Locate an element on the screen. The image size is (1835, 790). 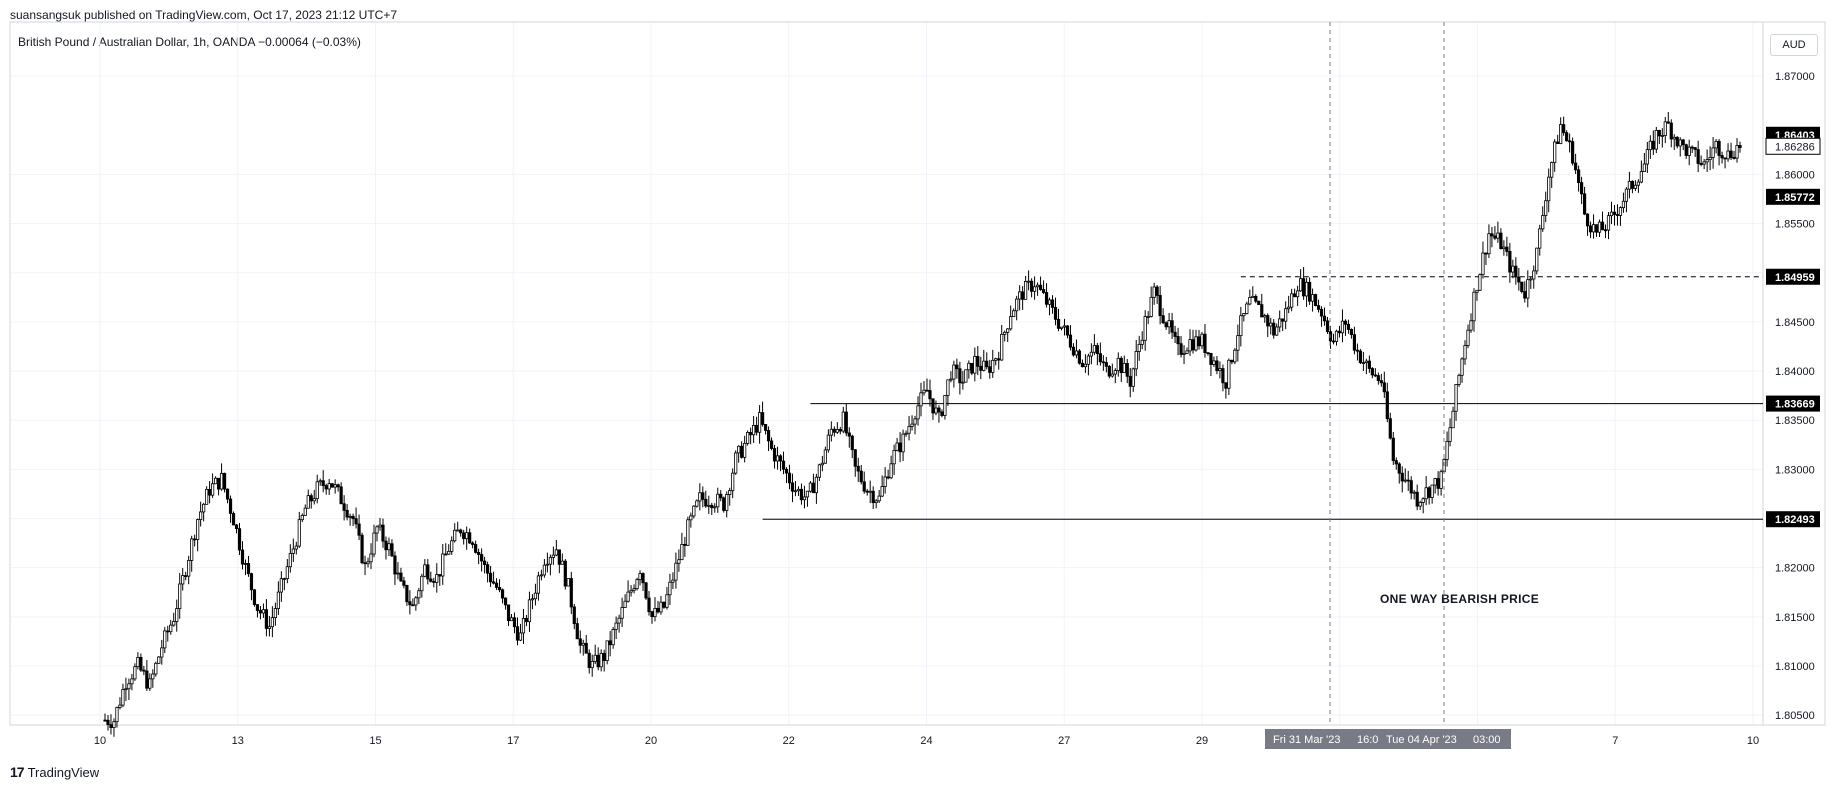
price-label: 1.85772 is located at coordinates (1795, 198).